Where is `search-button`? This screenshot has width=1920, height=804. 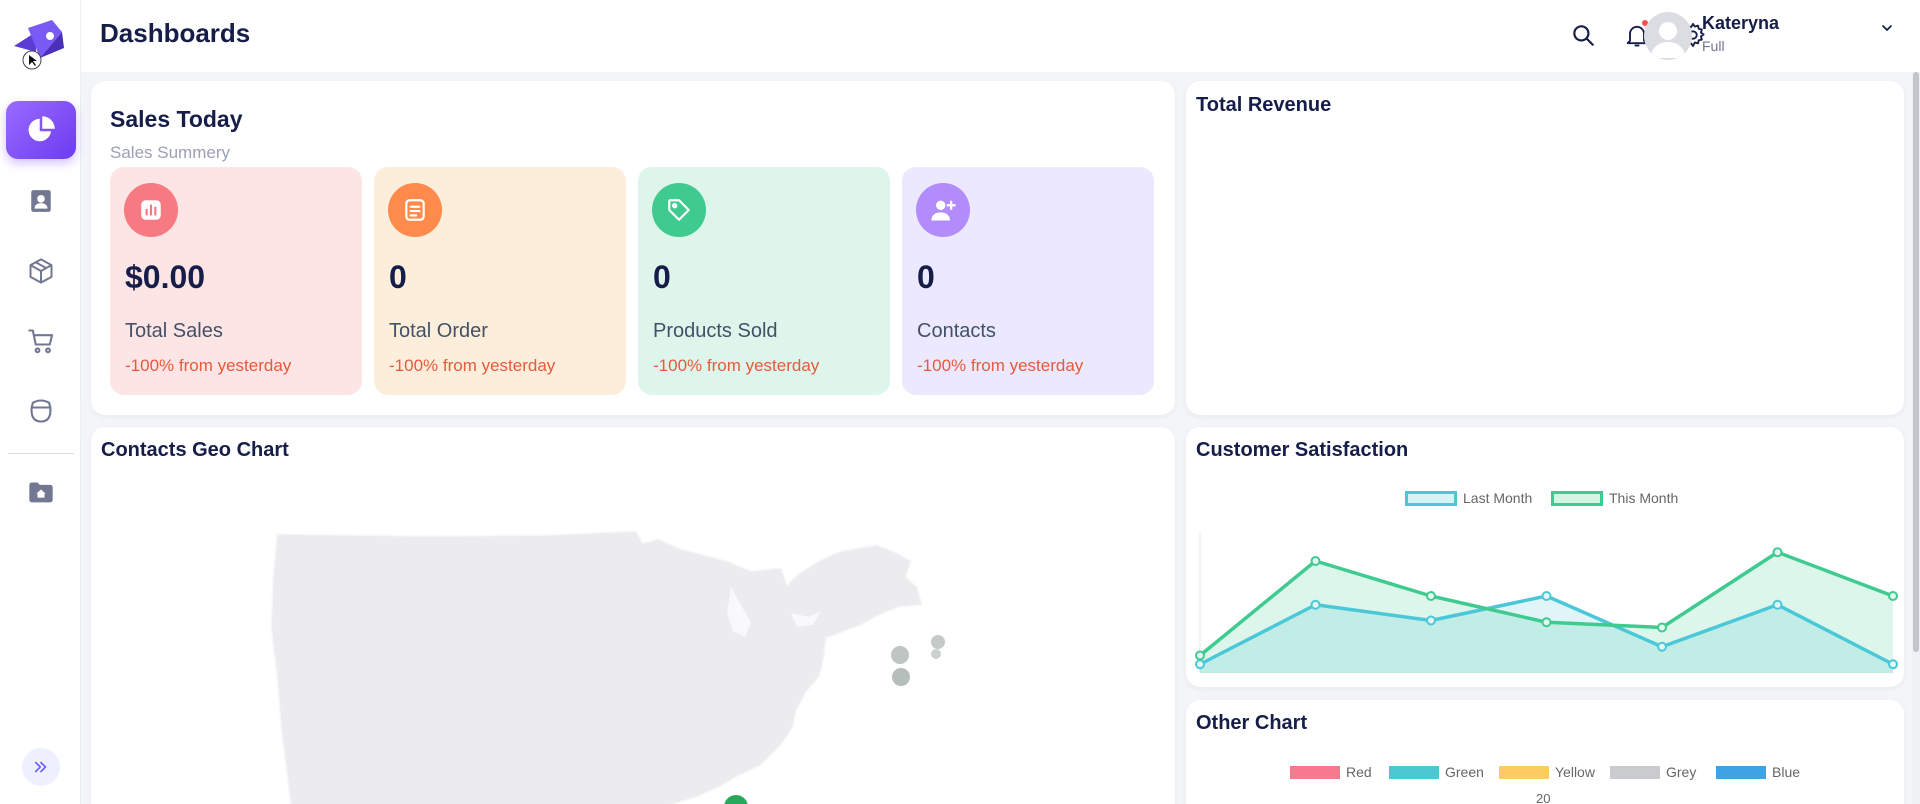 search-button is located at coordinates (1583, 35).